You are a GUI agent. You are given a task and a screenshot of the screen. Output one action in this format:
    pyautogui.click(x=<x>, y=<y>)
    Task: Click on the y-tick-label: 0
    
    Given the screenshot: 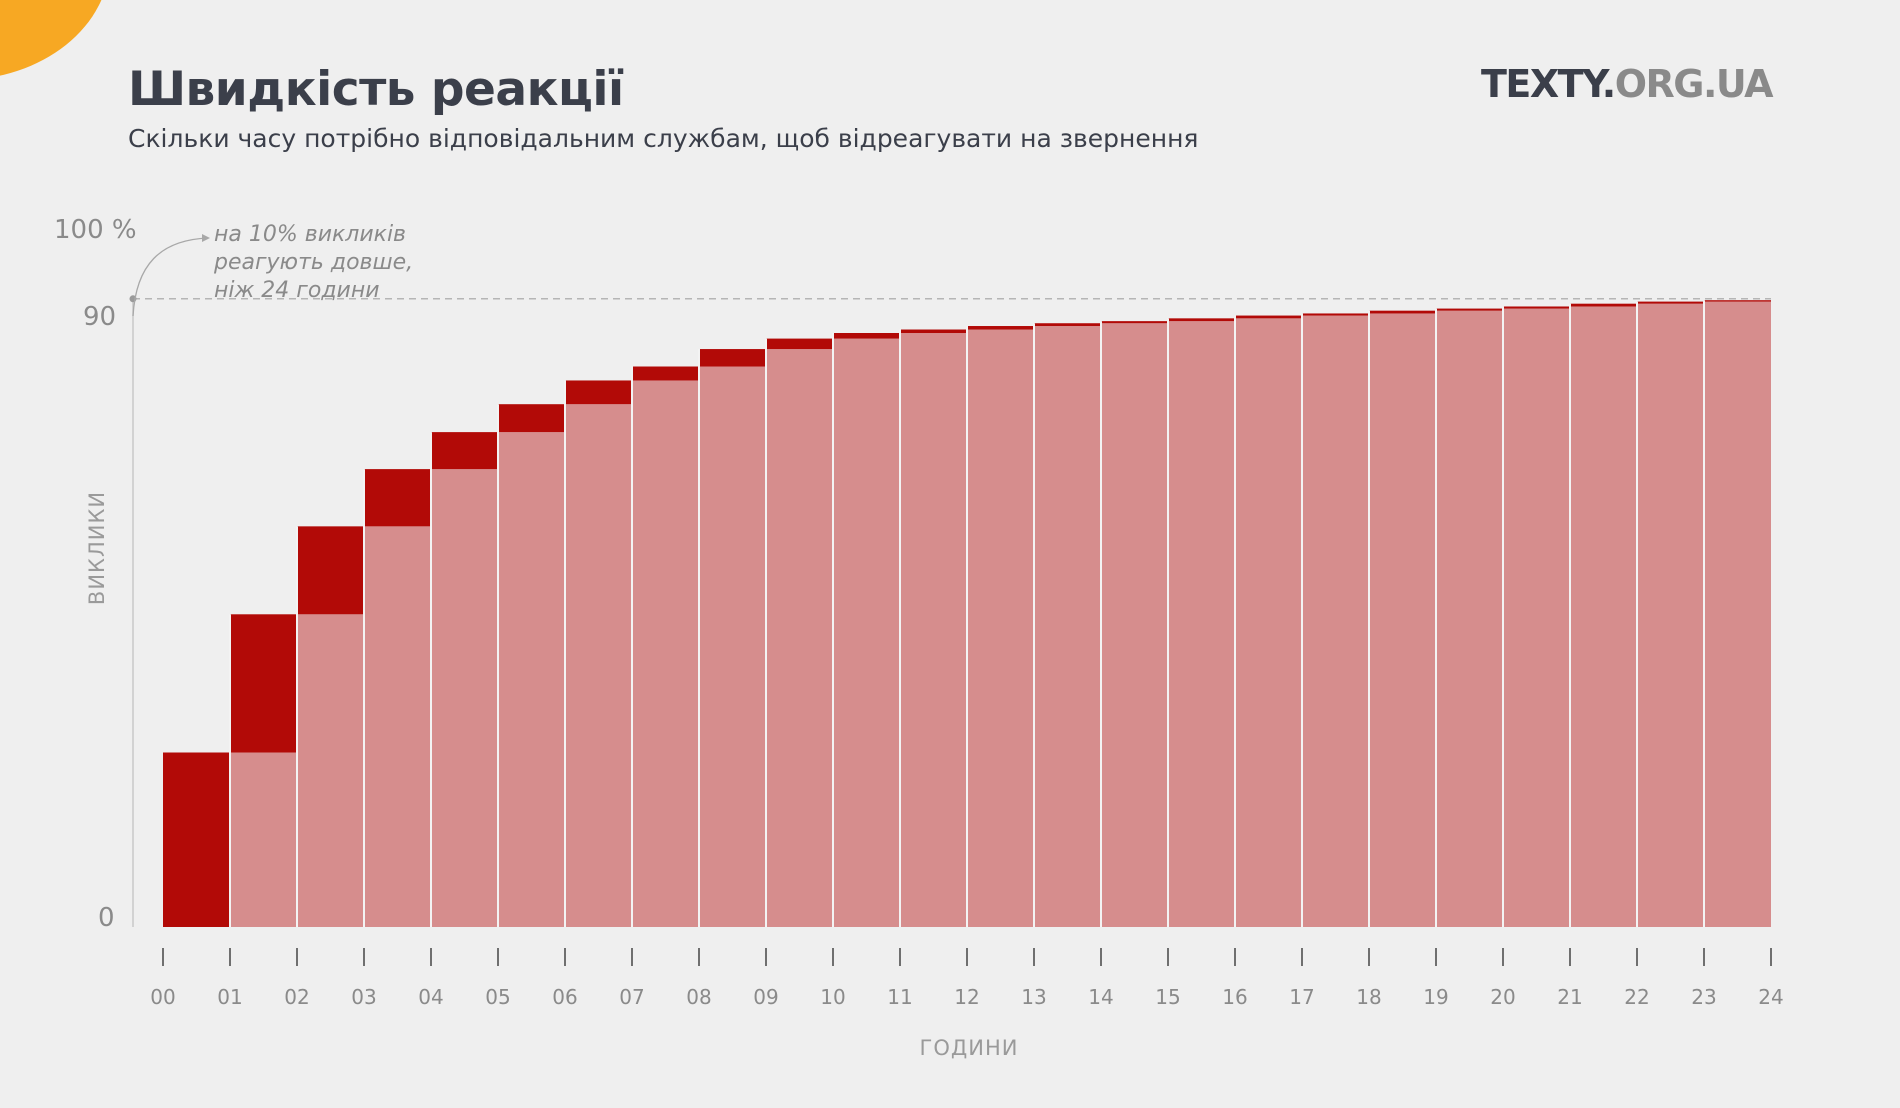 What is the action you would take?
    pyautogui.click(x=106, y=918)
    